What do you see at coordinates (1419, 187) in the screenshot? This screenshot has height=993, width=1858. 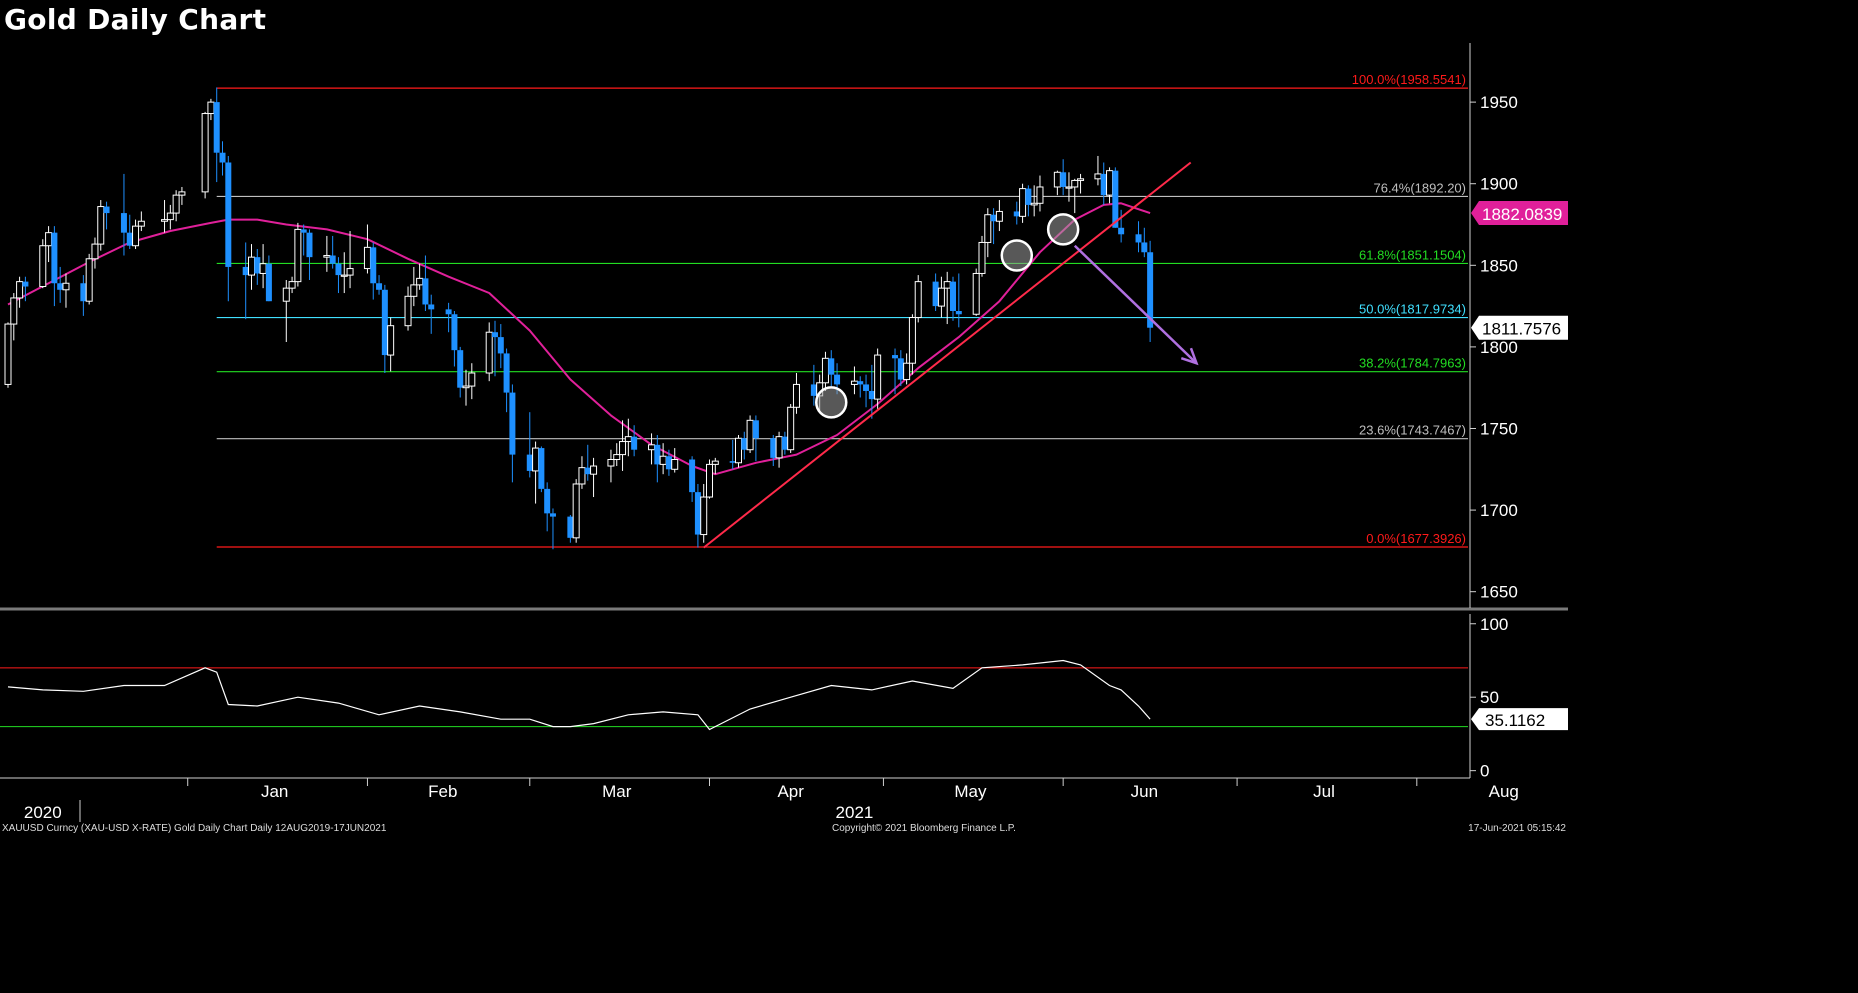 I see `fib-label-1: 76.4%(1892.20)` at bounding box center [1419, 187].